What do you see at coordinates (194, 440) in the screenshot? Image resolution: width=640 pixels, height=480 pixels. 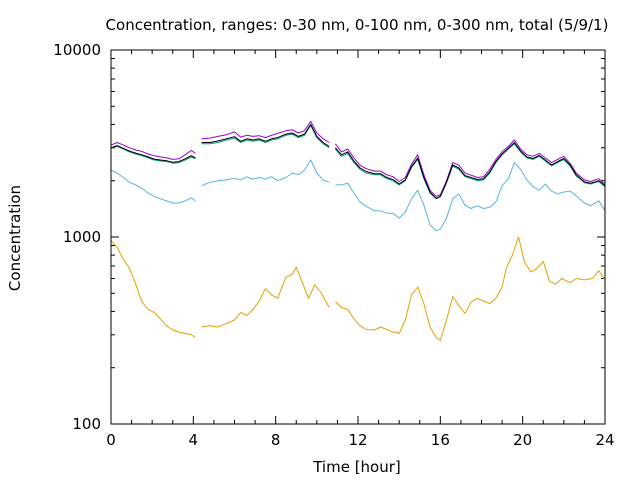 I see `x-tick-label: 4` at bounding box center [194, 440].